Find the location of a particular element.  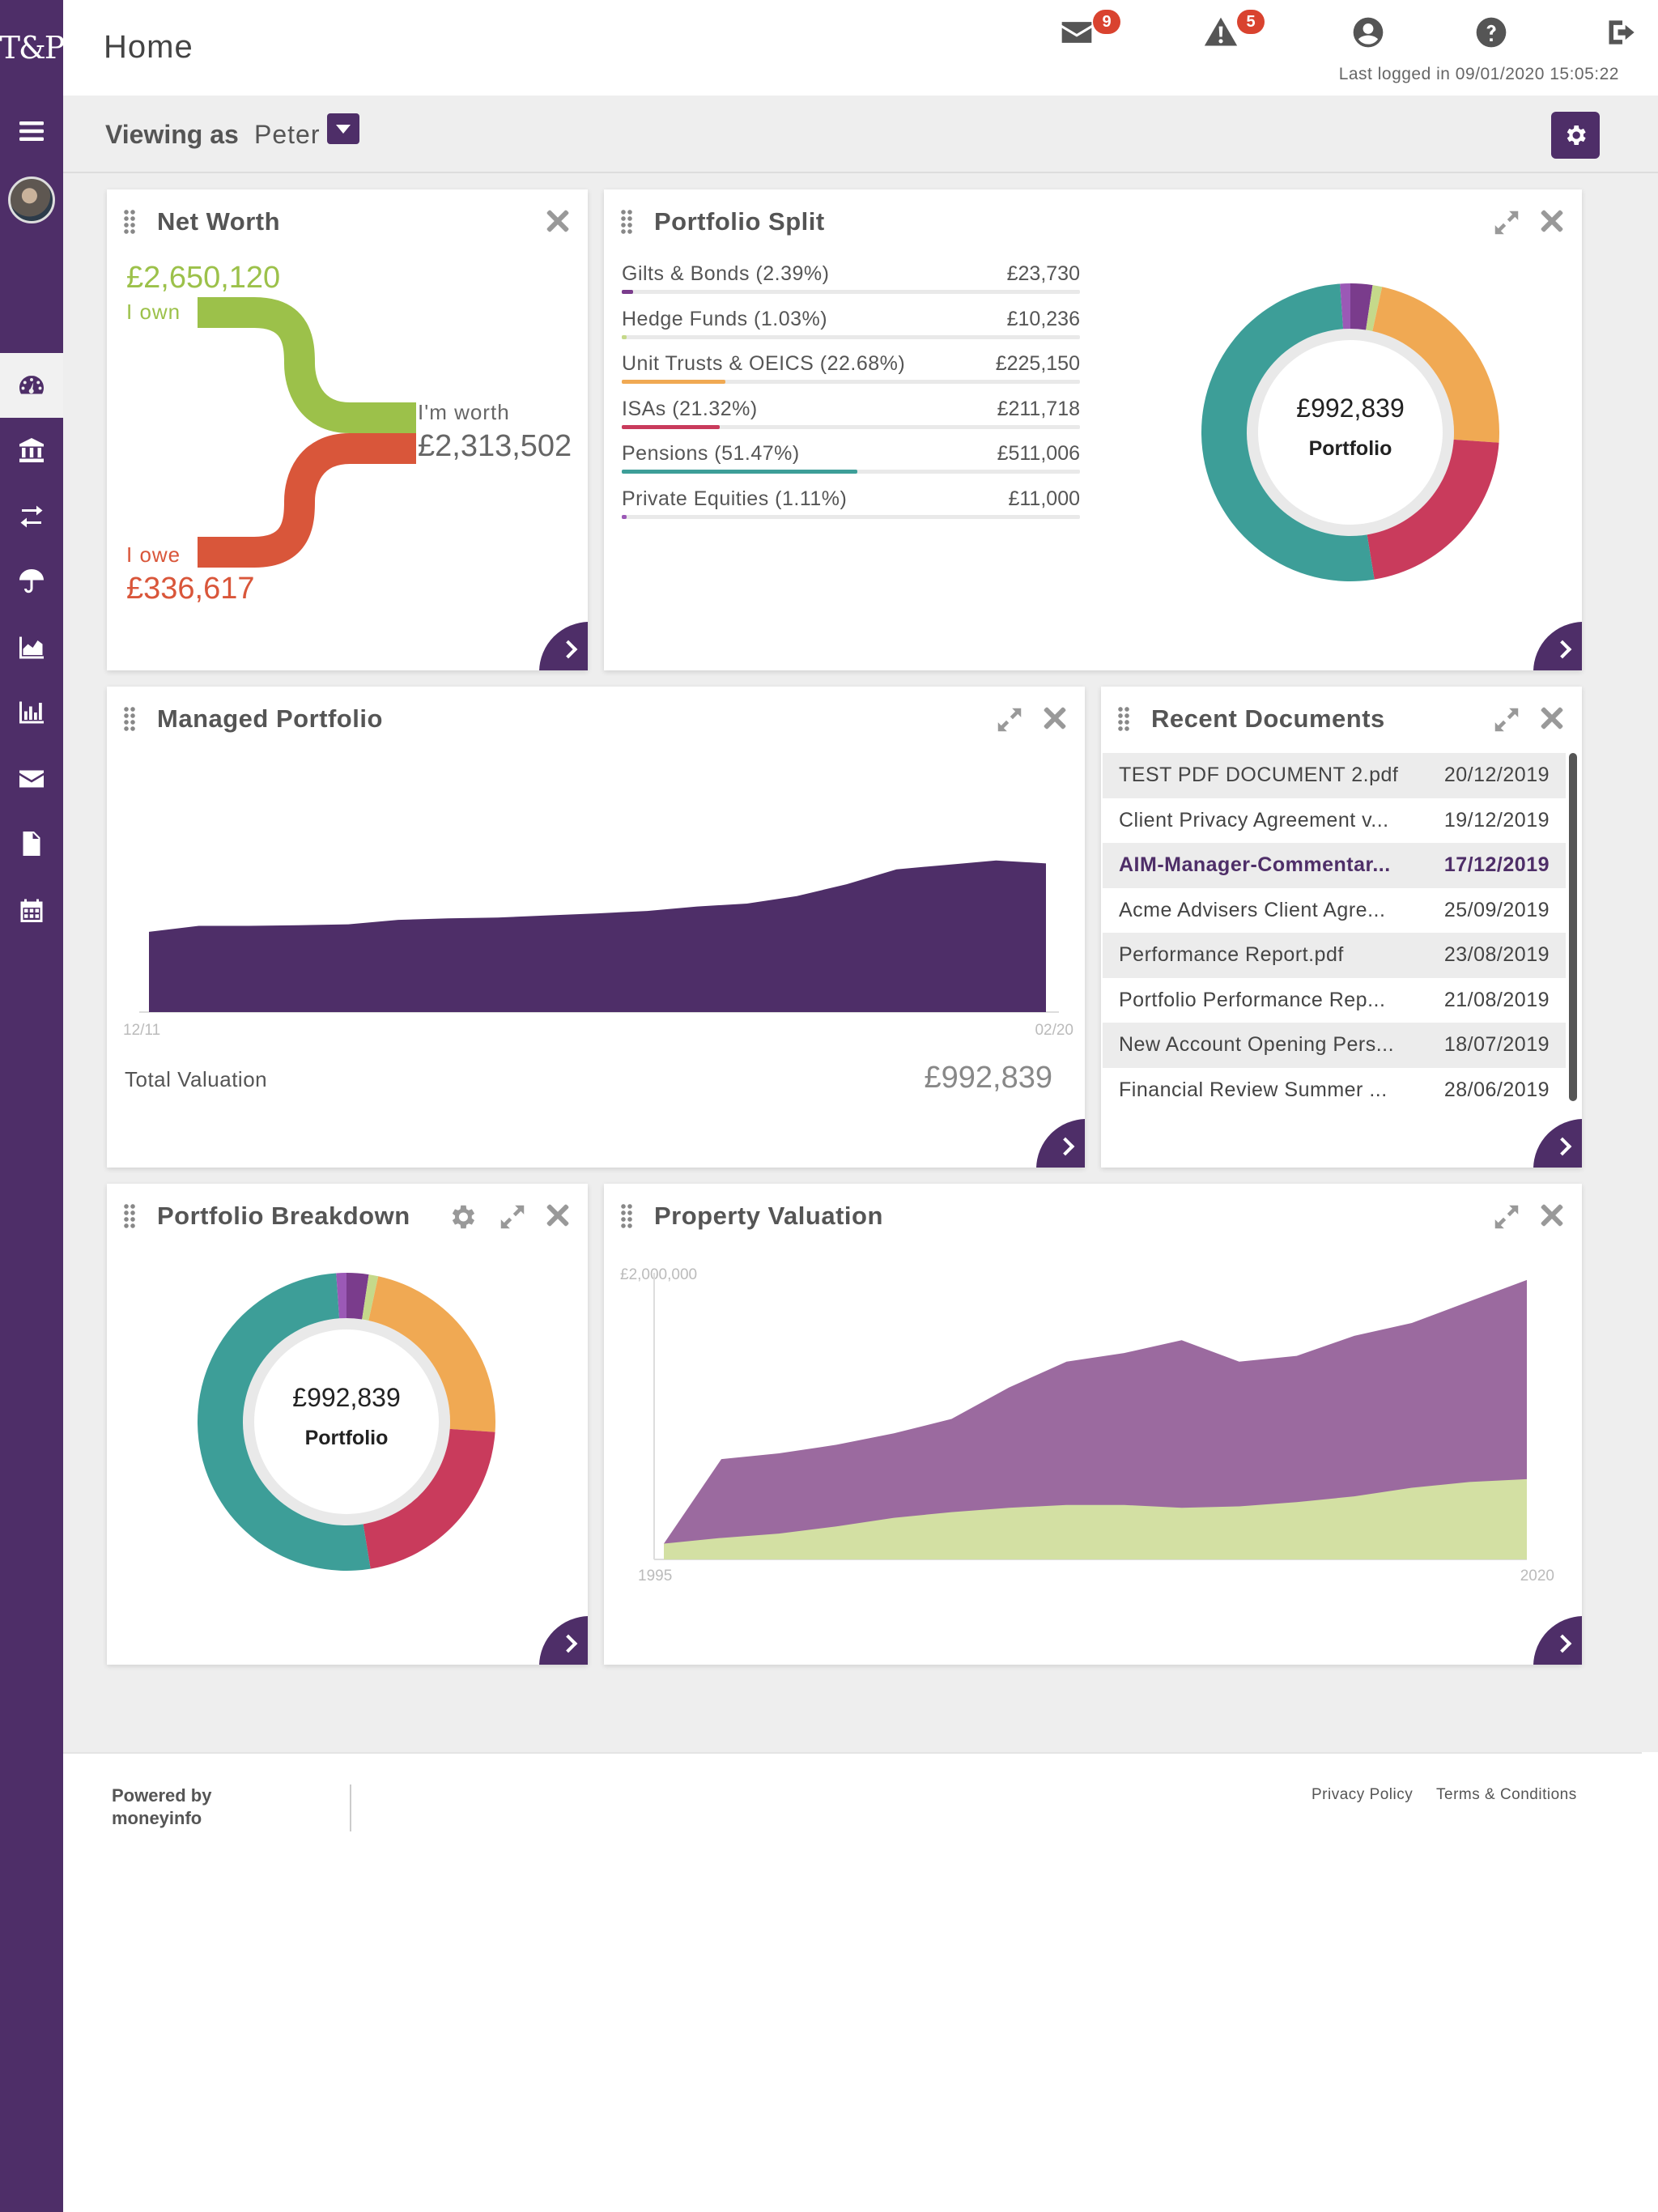

portfolio-split-row: Hedge Funds (1.03%) £10,236 is located at coordinates (851, 326).